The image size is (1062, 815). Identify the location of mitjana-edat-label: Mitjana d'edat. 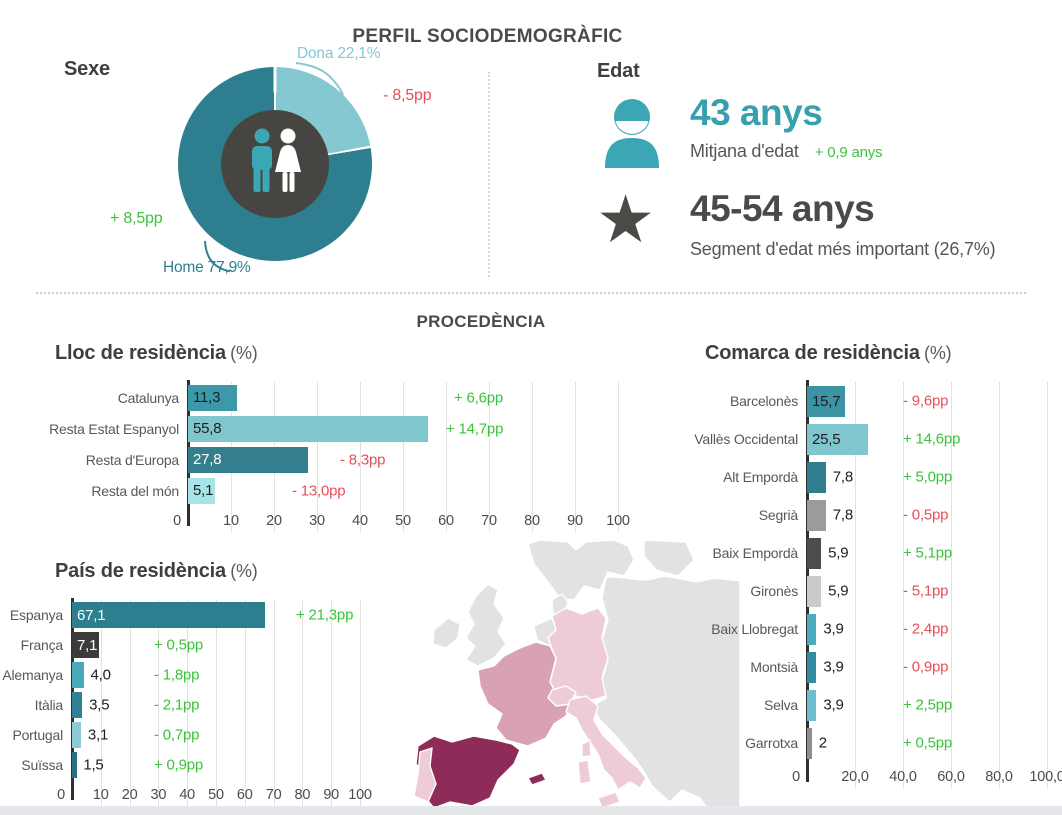
(744, 151).